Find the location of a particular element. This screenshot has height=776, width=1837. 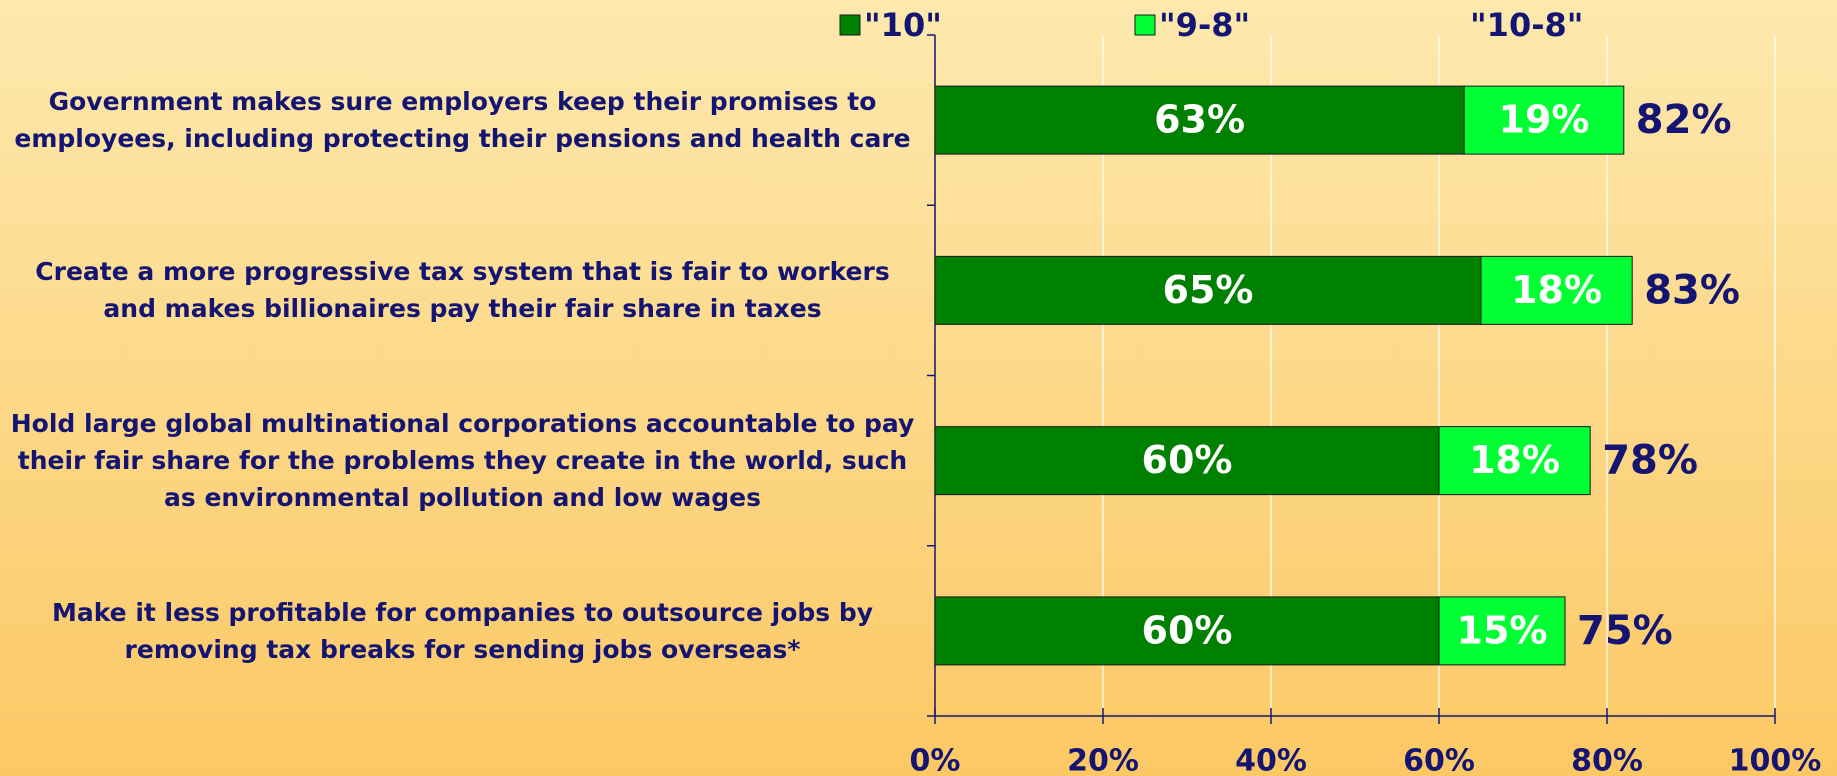

x-tick-label: 40% is located at coordinates (1271, 760).